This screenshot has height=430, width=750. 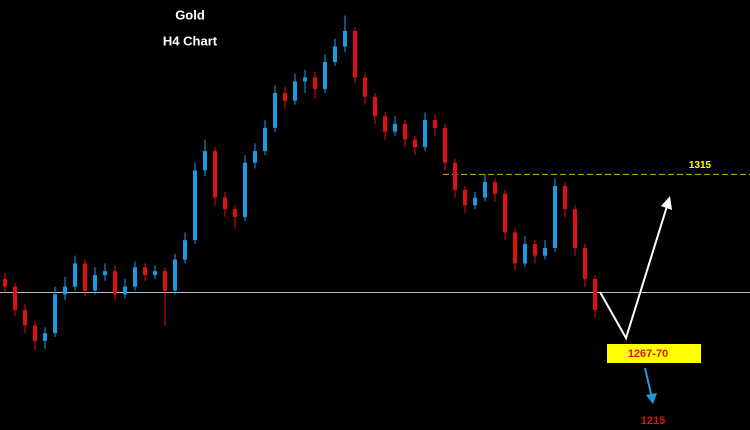 What do you see at coordinates (700, 165) in the screenshot?
I see `resistance-label: 1315` at bounding box center [700, 165].